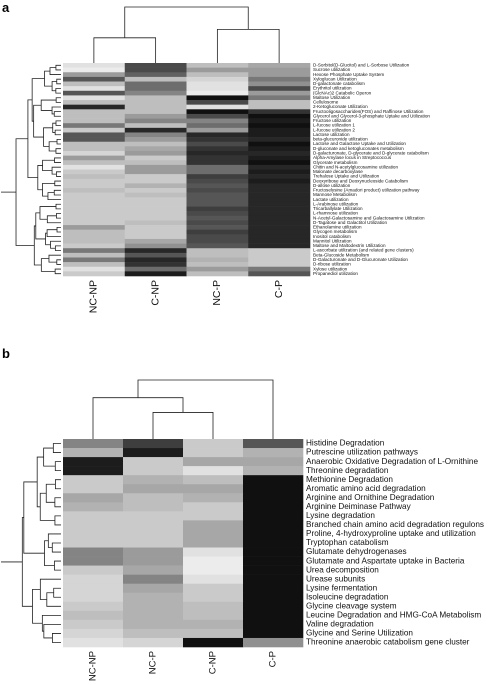 The image size is (489, 685). Describe the element at coordinates (155, 153) in the screenshot. I see `heat-cell-a-r19-c1` at that location.